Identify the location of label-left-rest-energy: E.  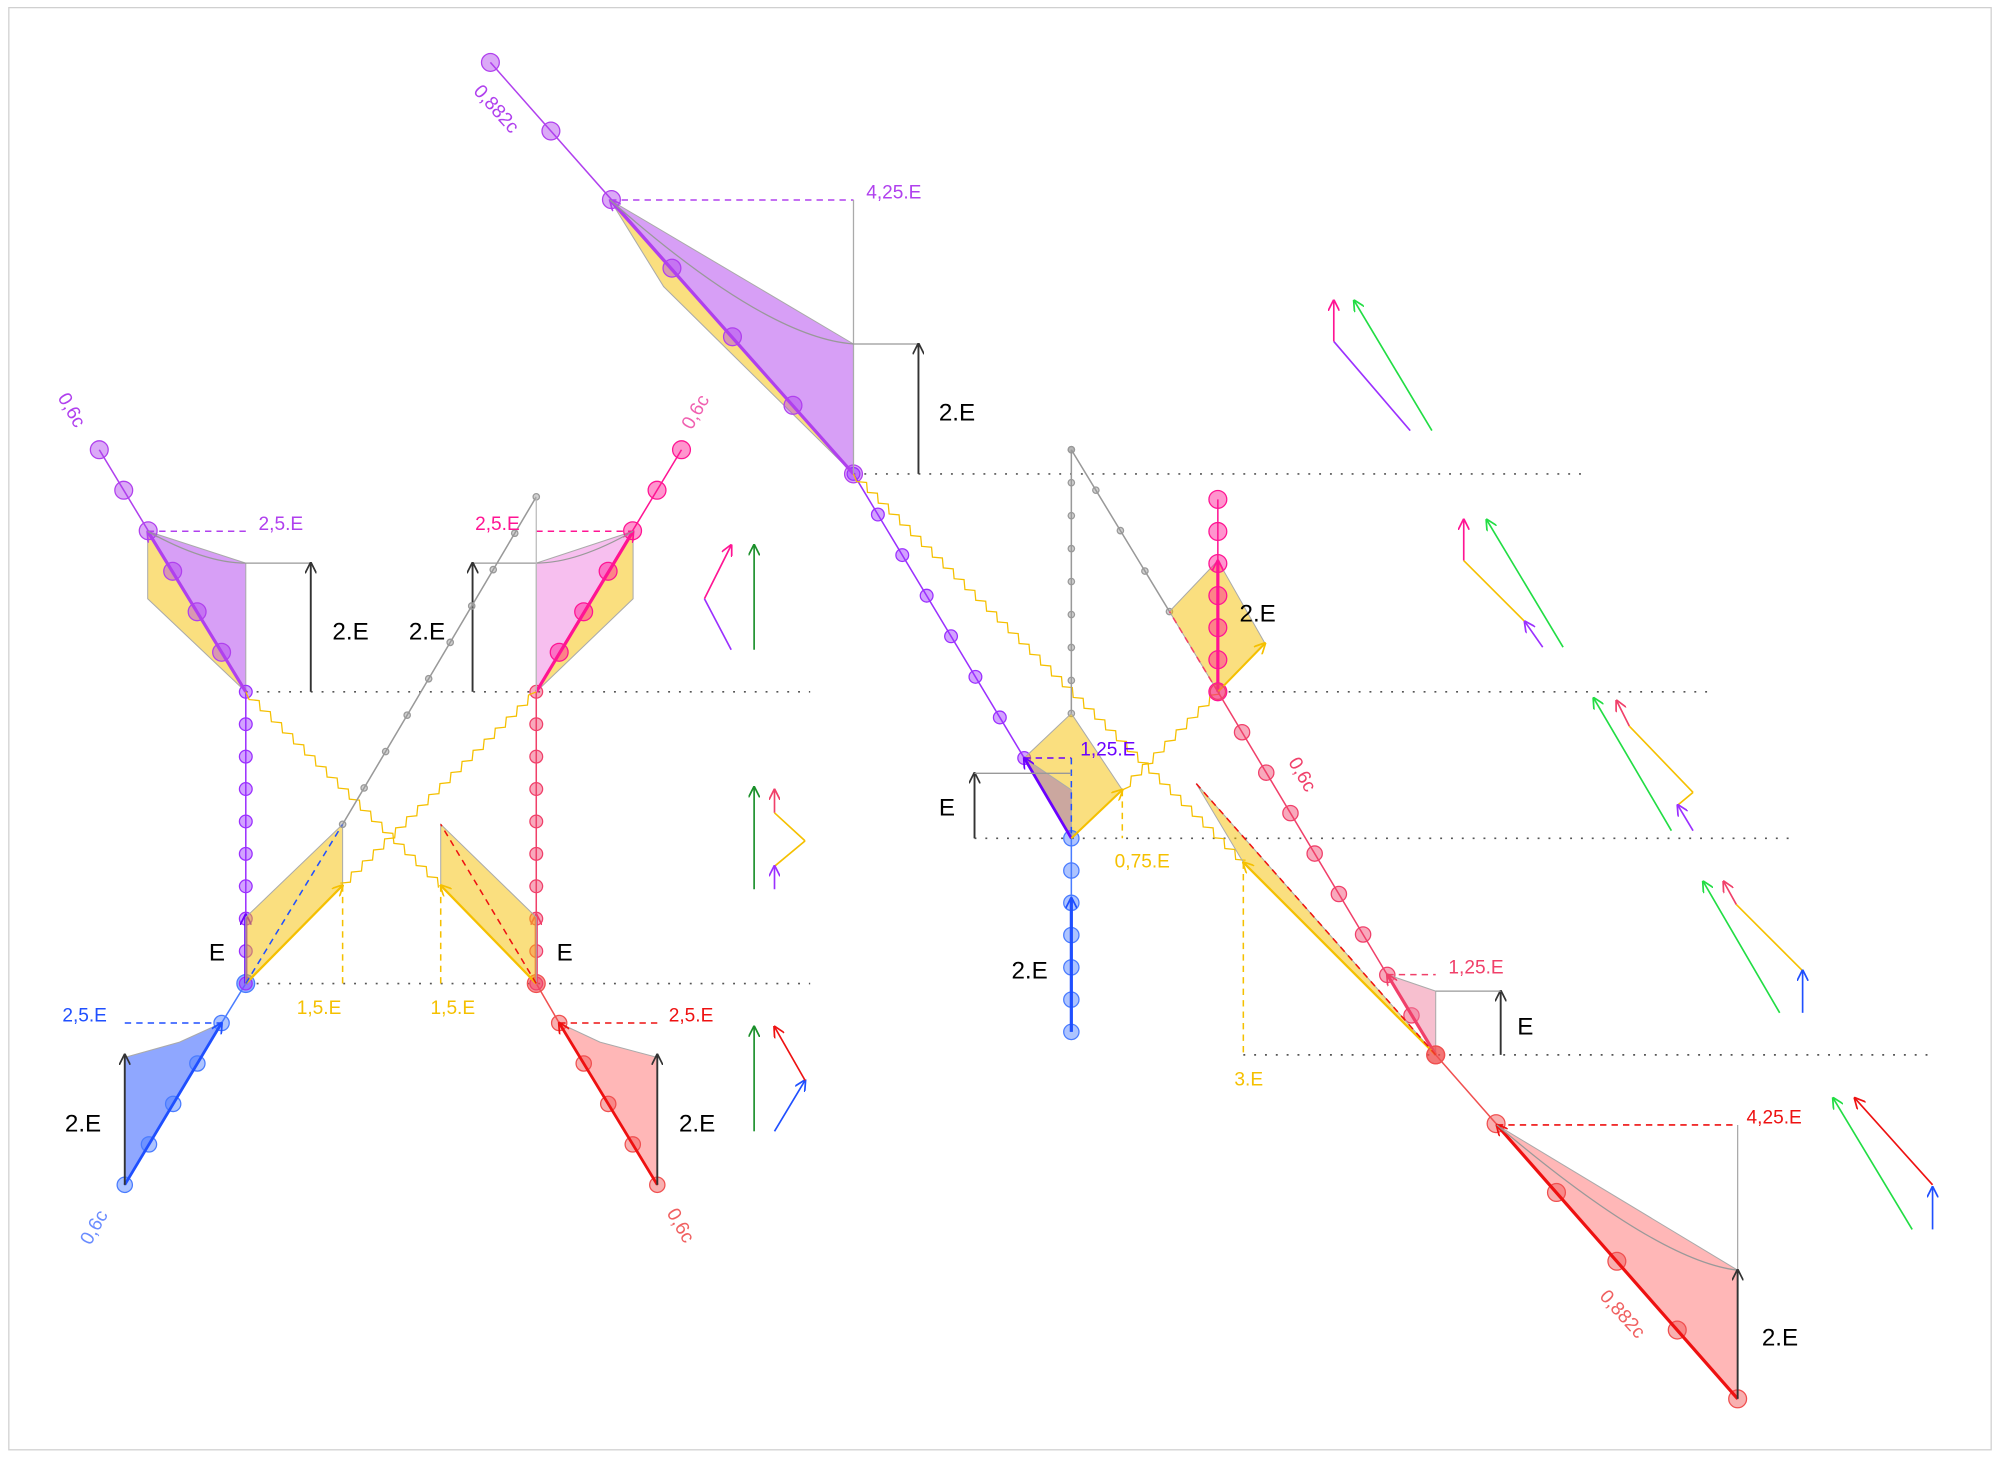
(217, 953).